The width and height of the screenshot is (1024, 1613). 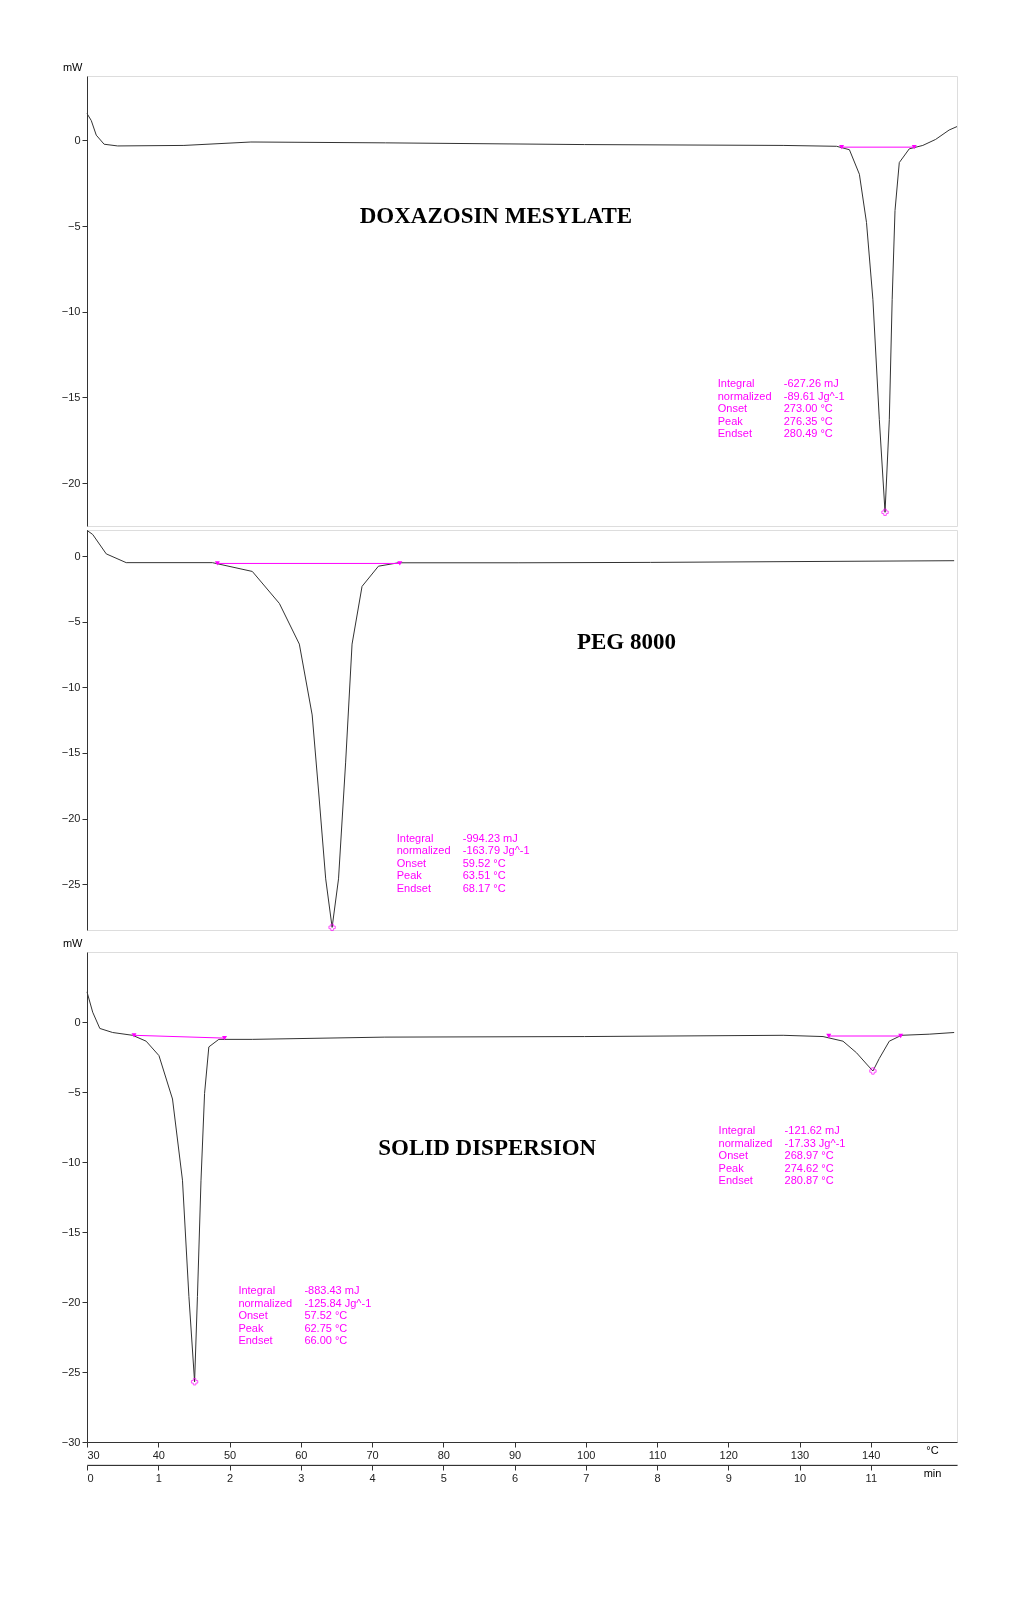 I want to click on annotation: -883.43 mJ -125.84 Jg^-1 57.52 °C 62.75 °C 66.00 °C, so click(x=338, y=1315).